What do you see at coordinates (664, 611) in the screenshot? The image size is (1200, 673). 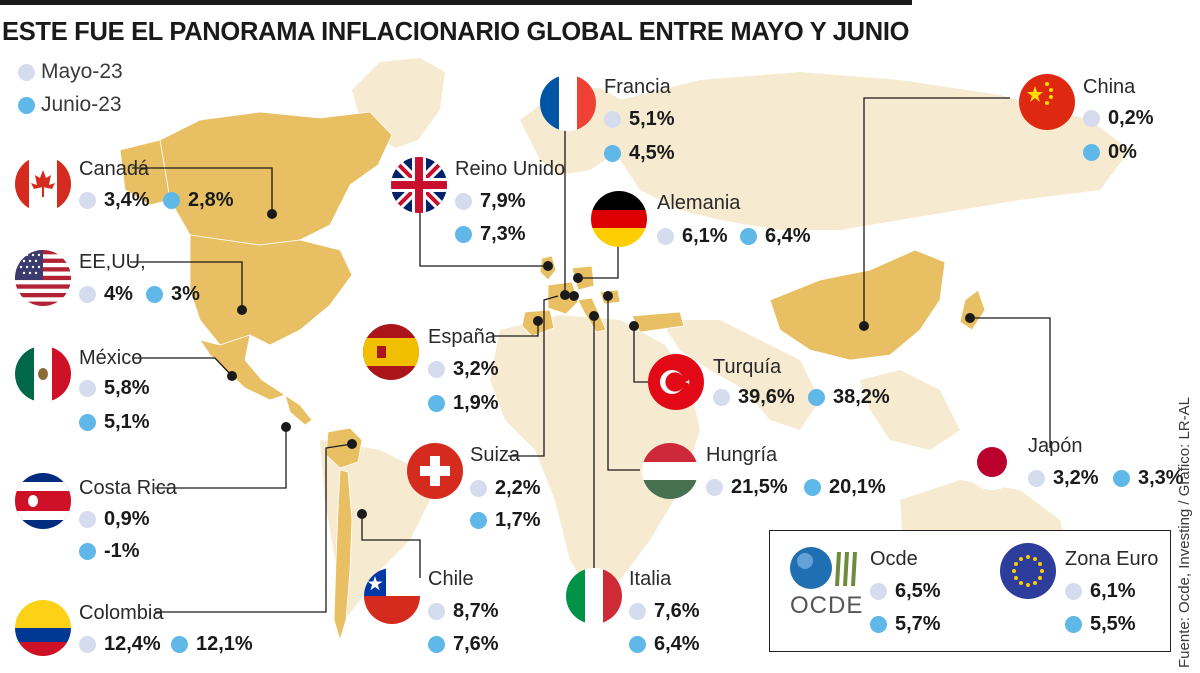 I see `value-may: 7,6%` at bounding box center [664, 611].